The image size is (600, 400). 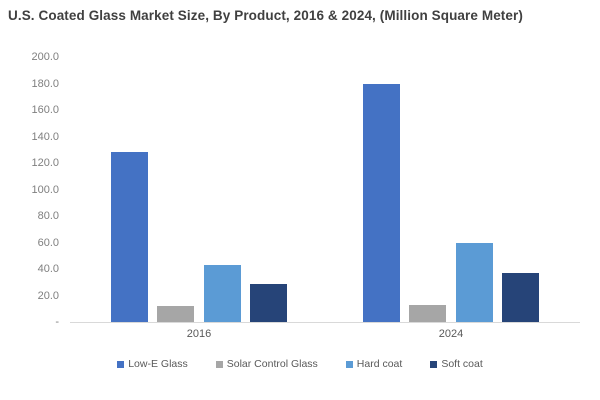 What do you see at coordinates (158, 364) in the screenshot?
I see `legend-label: Low-E Glass` at bounding box center [158, 364].